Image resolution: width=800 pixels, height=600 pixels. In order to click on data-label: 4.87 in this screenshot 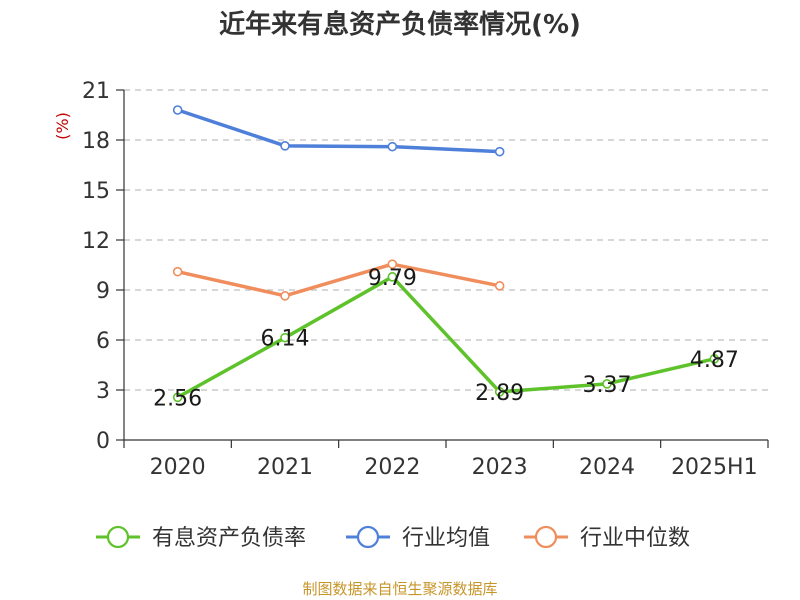, I will do `click(714, 360)`.